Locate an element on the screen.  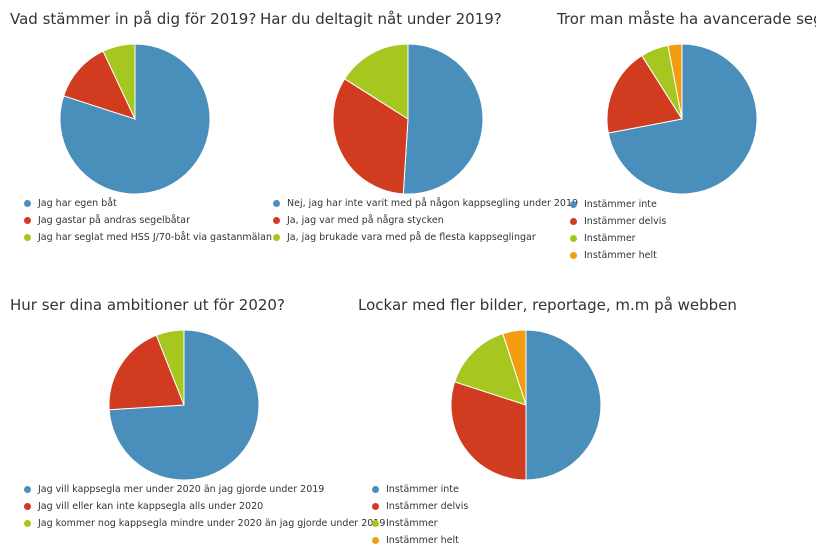
chart-title: Tror man måste ha avancerade segel is located at coordinates (686, 19).